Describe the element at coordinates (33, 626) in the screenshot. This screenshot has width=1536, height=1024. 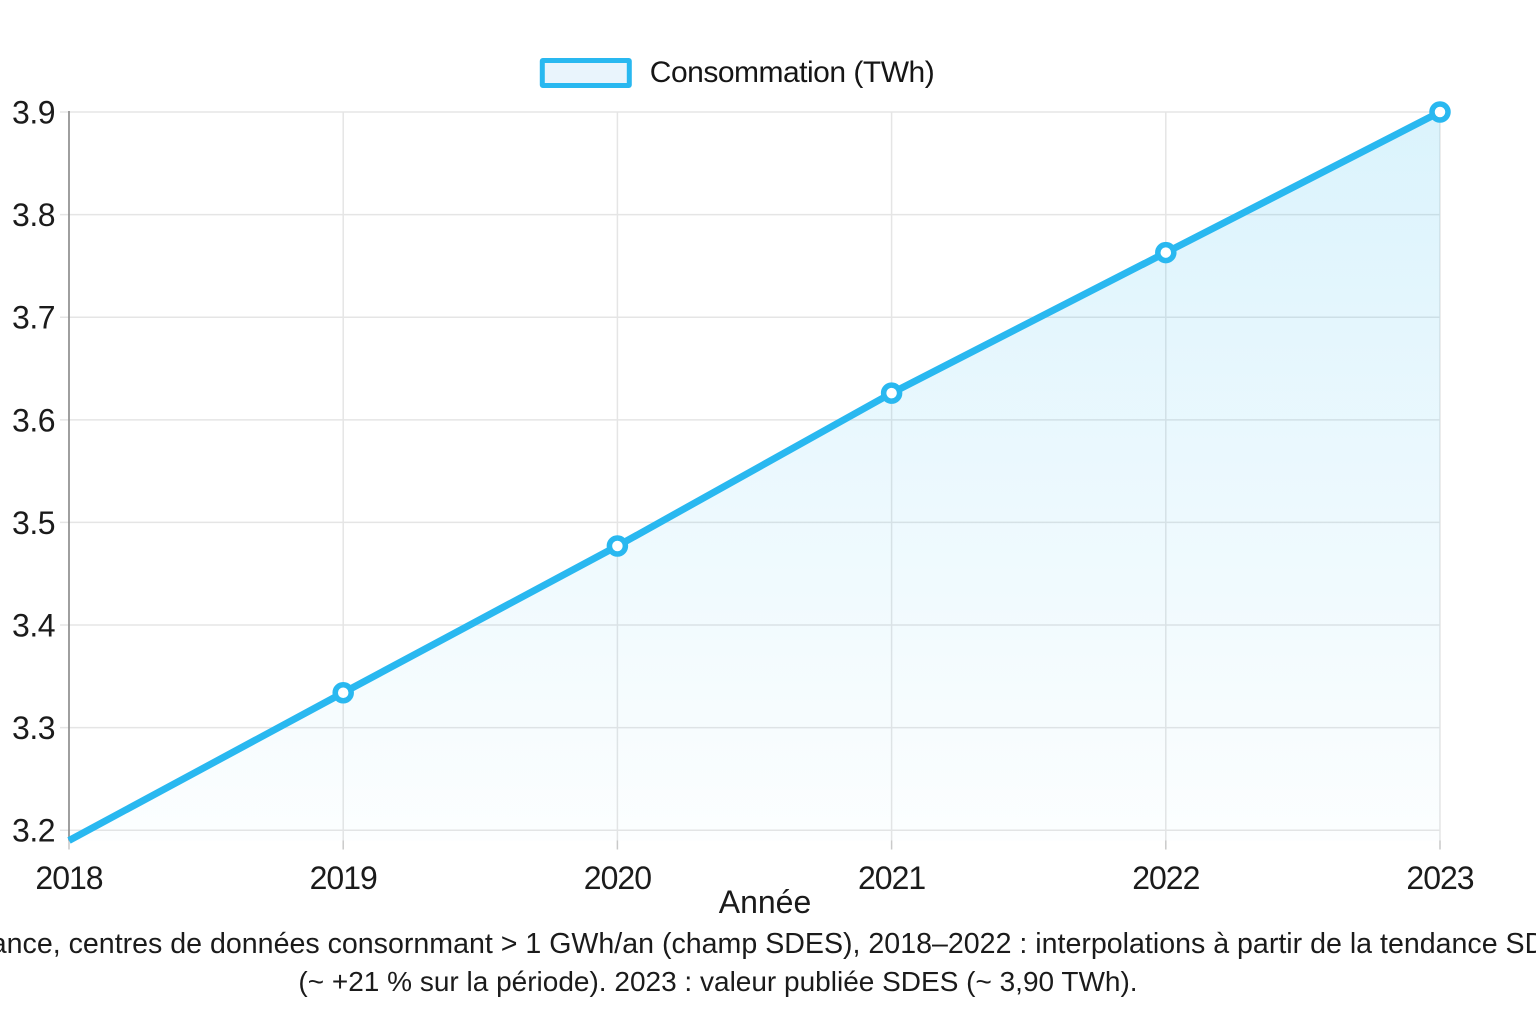
I see `y-tick-label: 3.4` at that location.